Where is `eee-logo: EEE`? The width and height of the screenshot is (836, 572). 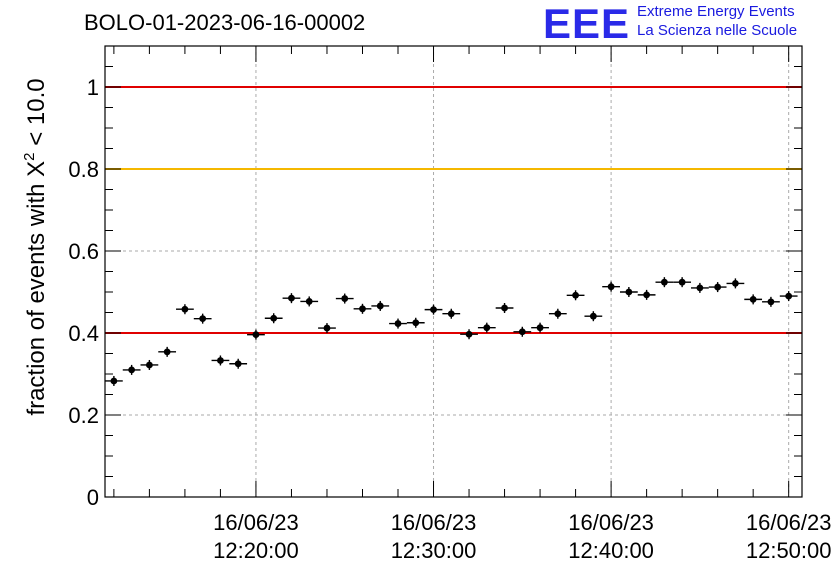
eee-logo: EEE is located at coordinates (587, 23).